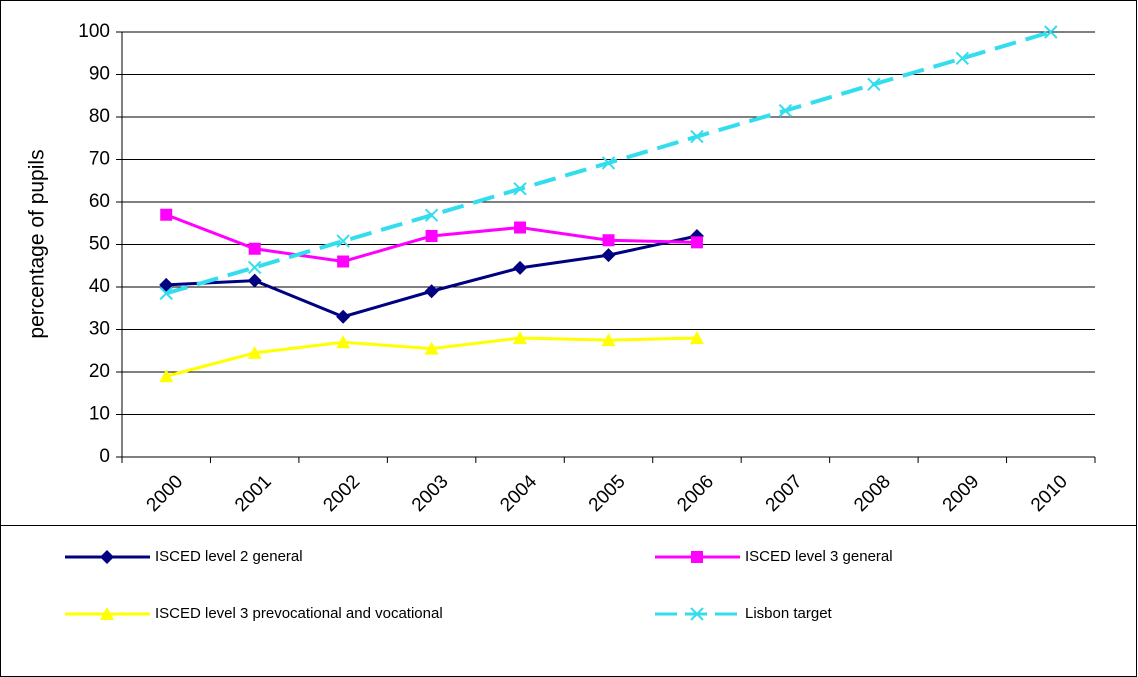 The image size is (1138, 677). Describe the element at coordinates (99, 116) in the screenshot. I see `y-tick-label: 80` at that location.